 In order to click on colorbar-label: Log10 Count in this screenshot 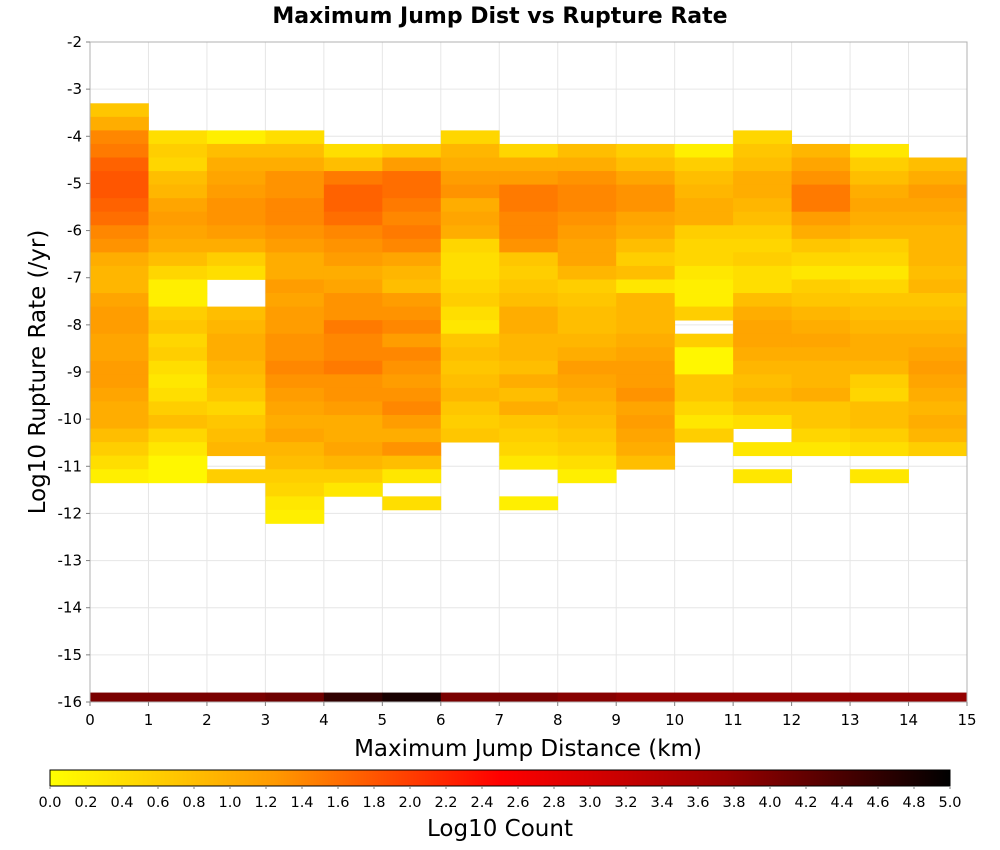, I will do `click(500, 829)`.